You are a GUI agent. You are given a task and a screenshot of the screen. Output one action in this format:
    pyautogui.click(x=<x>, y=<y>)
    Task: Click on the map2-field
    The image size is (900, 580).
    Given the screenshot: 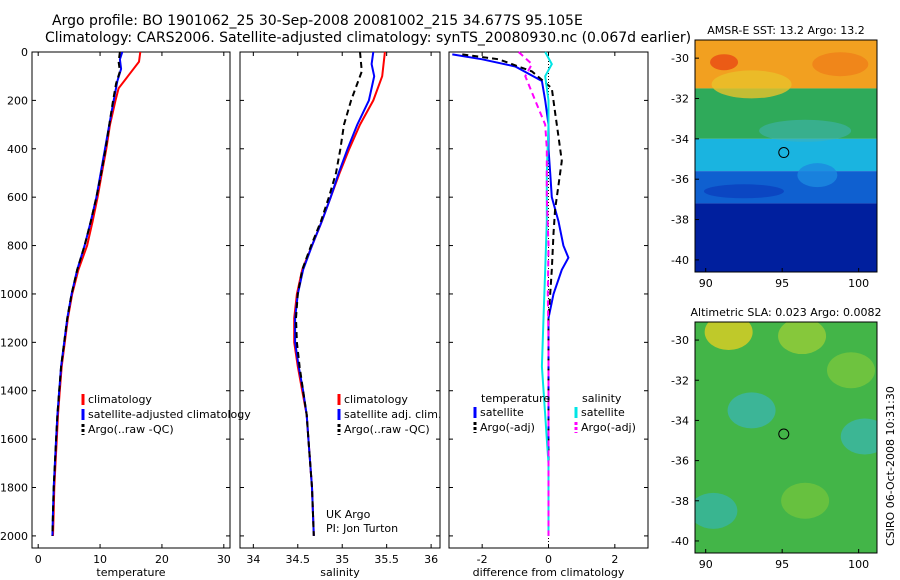 What is the action you would take?
    pyautogui.click(x=786, y=437)
    